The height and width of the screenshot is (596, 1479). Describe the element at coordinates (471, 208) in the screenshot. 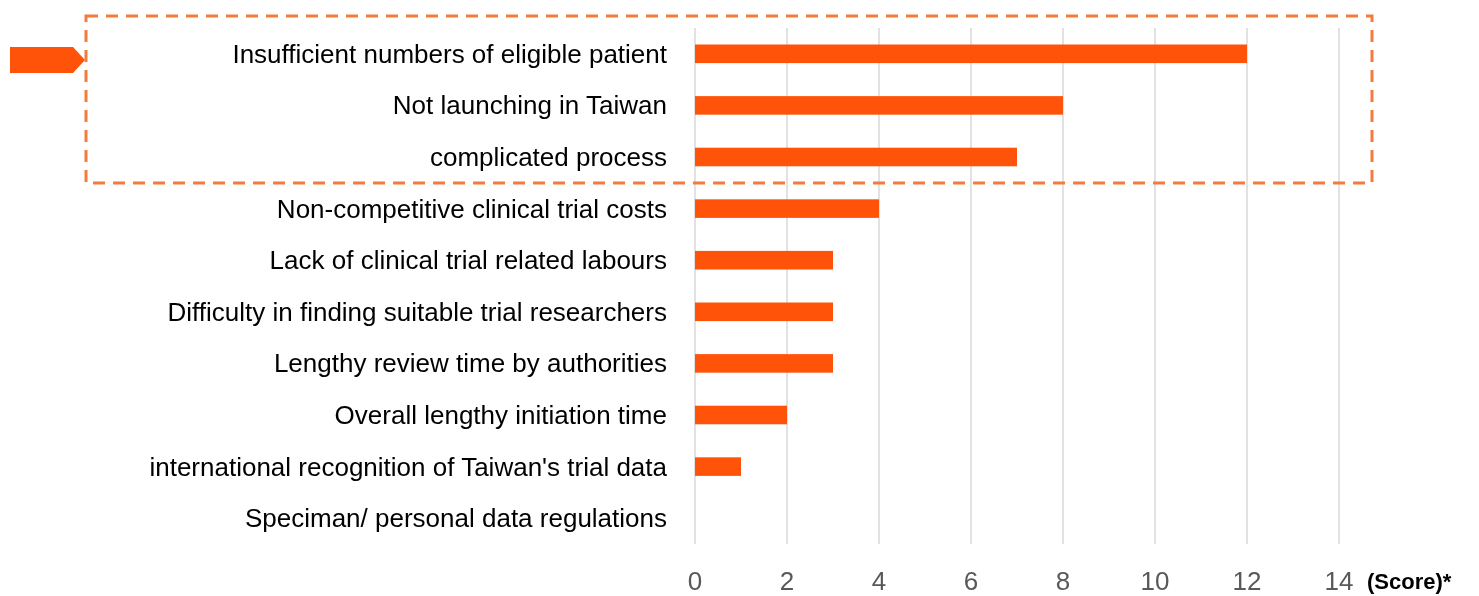

I see `y-tick-label: Non-competitive clinical trial costs` at that location.